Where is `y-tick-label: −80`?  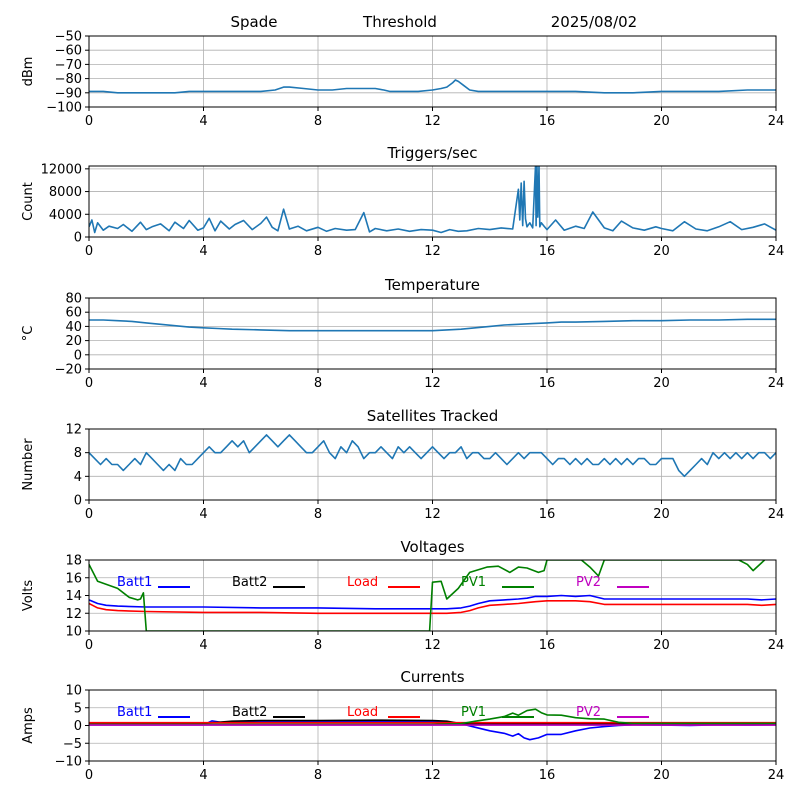
y-tick-label: −80 is located at coordinates (68, 79).